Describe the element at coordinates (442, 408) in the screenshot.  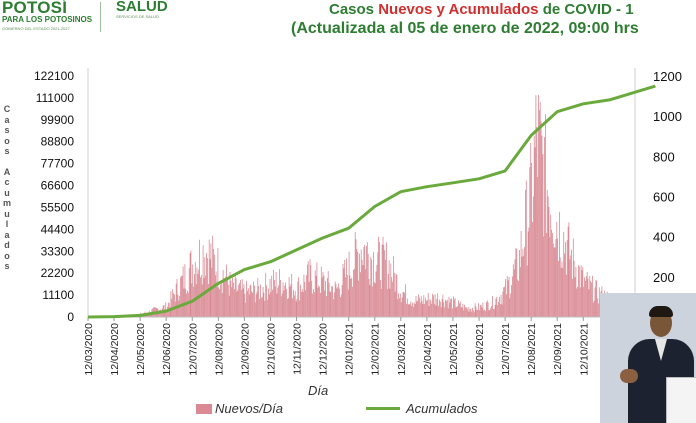
I see `legend-acumulados-label: Acumulados` at that location.